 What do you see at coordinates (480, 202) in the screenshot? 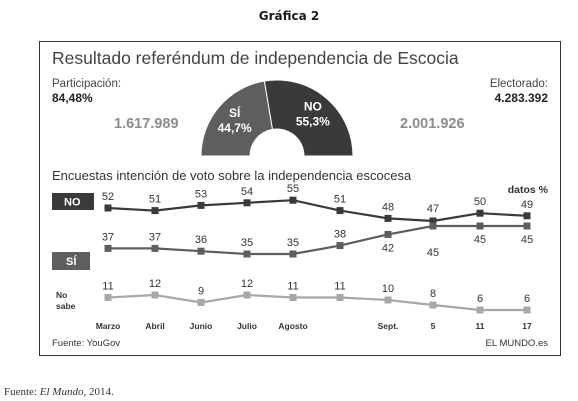
I see `data-label-no: 50` at bounding box center [480, 202].